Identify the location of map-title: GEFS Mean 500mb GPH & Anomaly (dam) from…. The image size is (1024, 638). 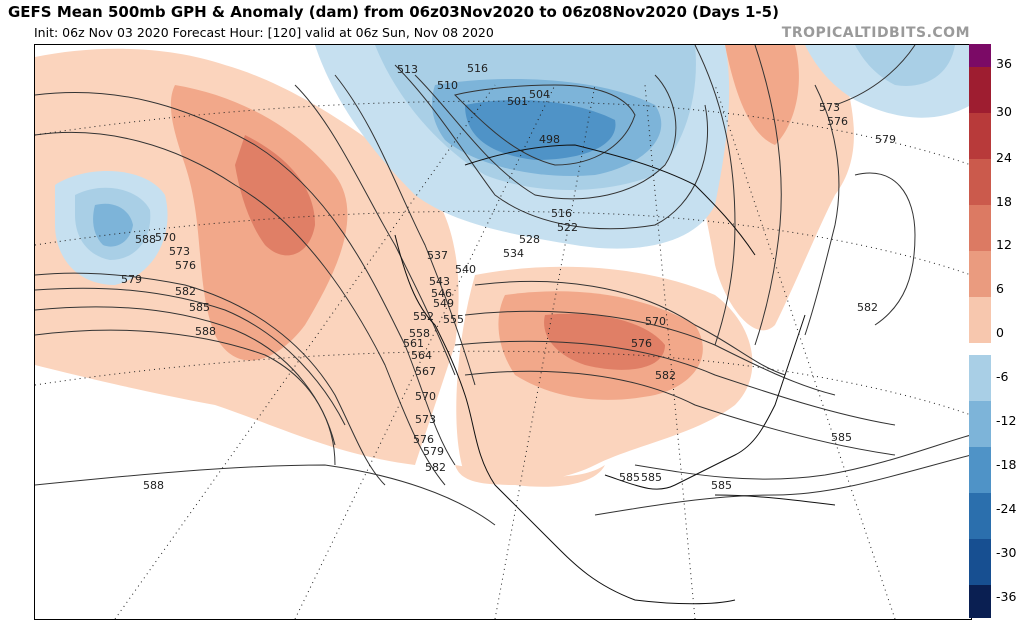
(393, 12).